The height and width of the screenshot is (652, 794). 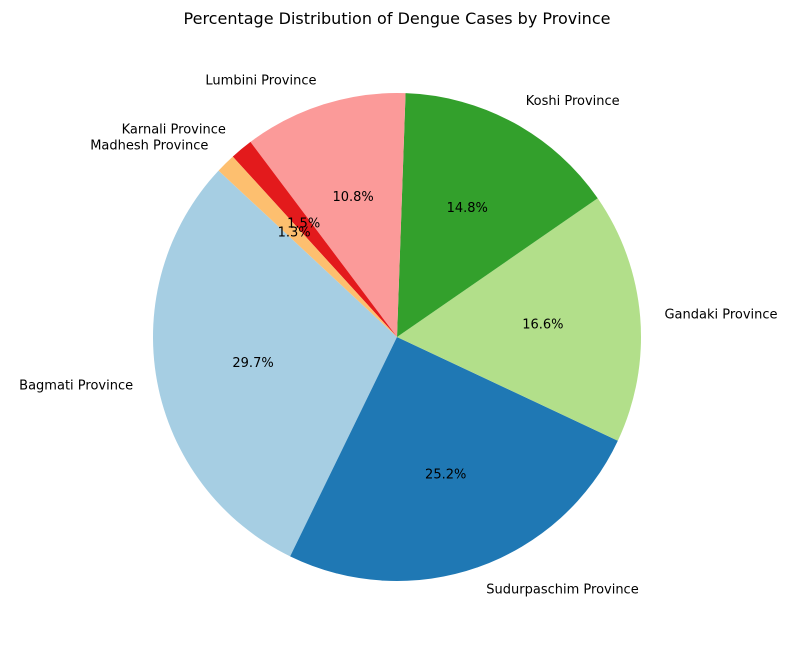 What do you see at coordinates (445, 475) in the screenshot?
I see `slice-percent-label: 25.2%` at bounding box center [445, 475].